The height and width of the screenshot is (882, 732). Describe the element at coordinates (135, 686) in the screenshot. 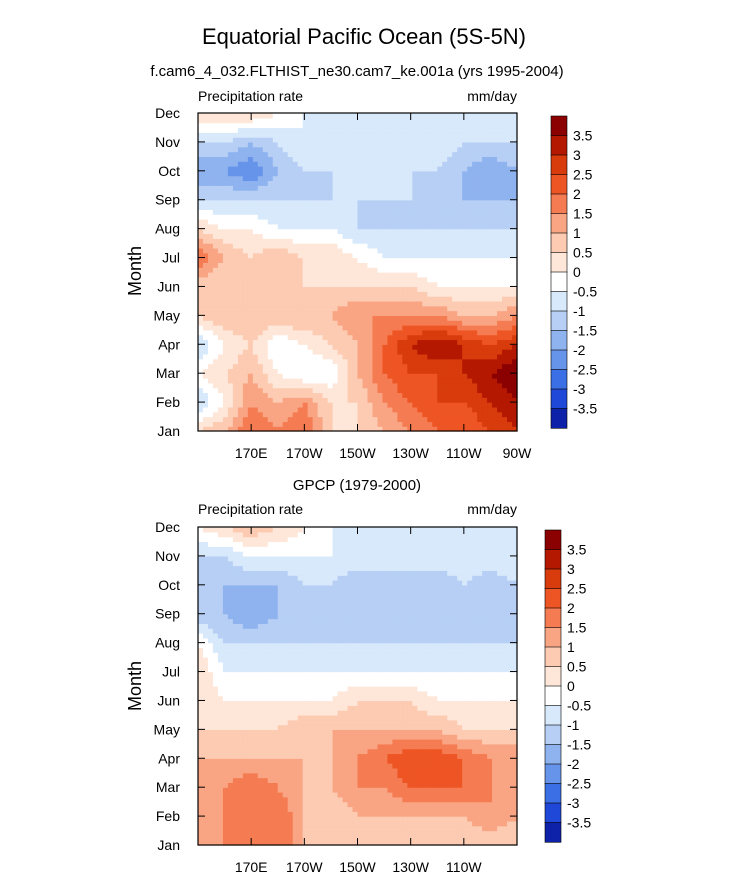

I see `y-axis-label: Month` at that location.